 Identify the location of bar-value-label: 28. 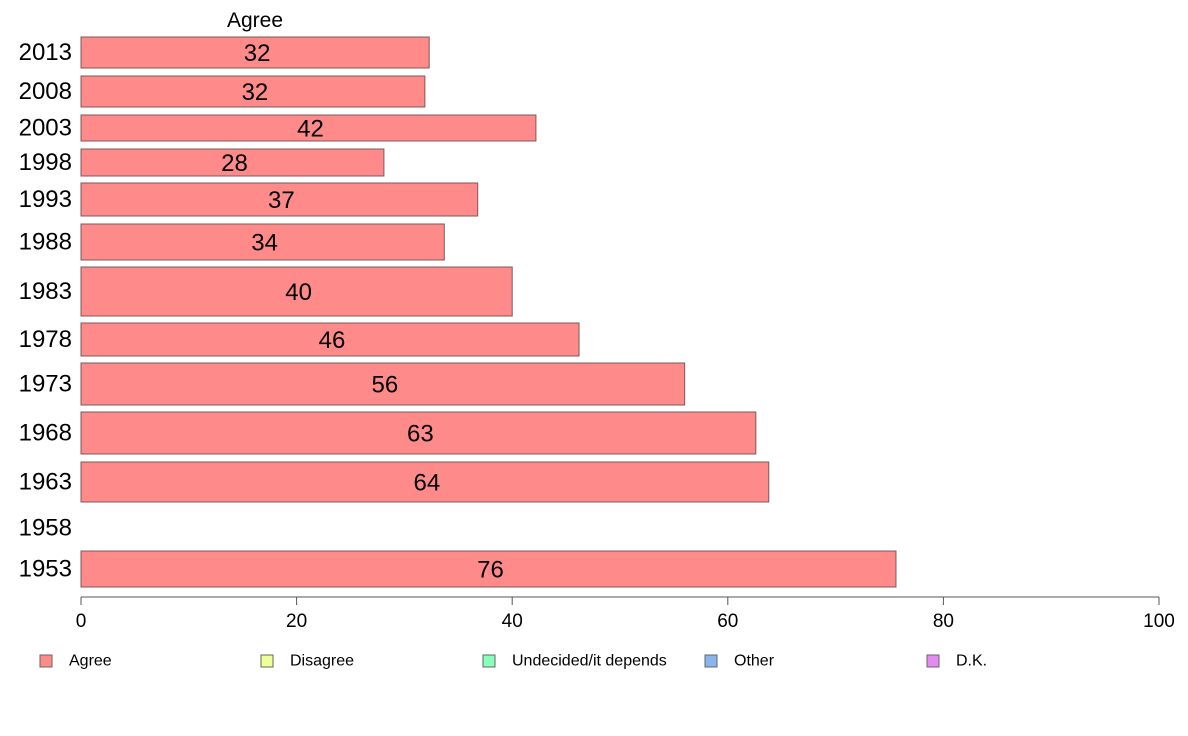
(234, 163).